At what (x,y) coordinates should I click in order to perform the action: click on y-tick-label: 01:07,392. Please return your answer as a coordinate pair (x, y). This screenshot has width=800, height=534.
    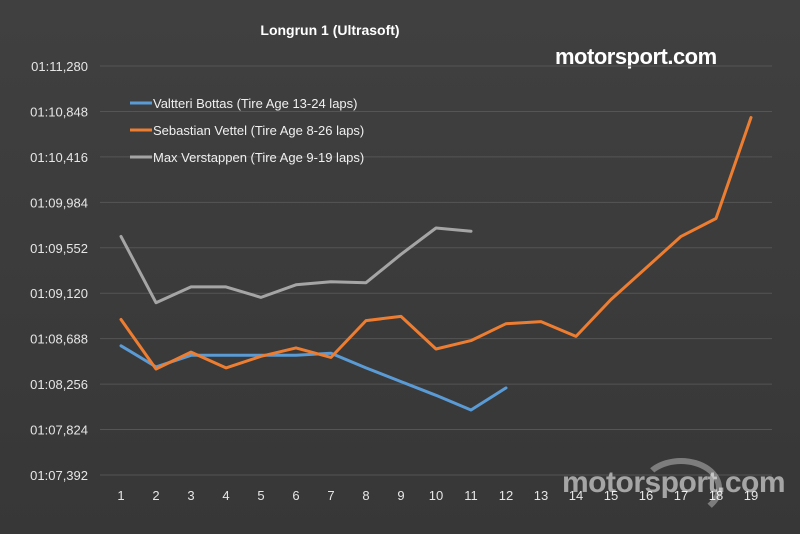
    Looking at the image, I should click on (59, 475).